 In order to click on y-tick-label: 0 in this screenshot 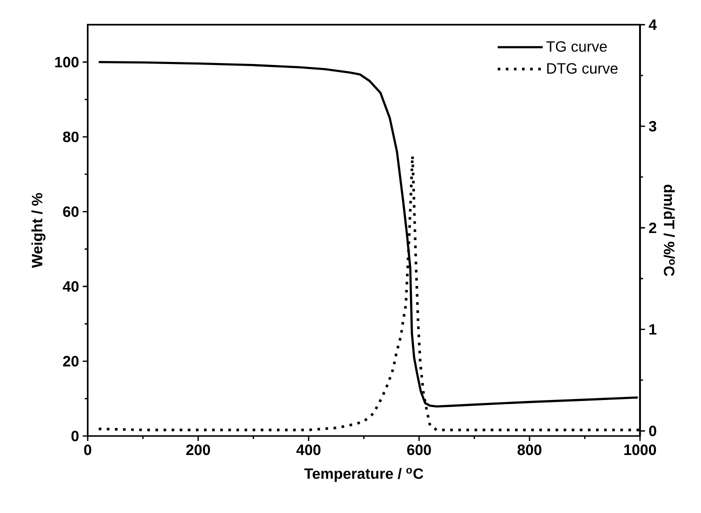, I will do `click(75, 436)`.